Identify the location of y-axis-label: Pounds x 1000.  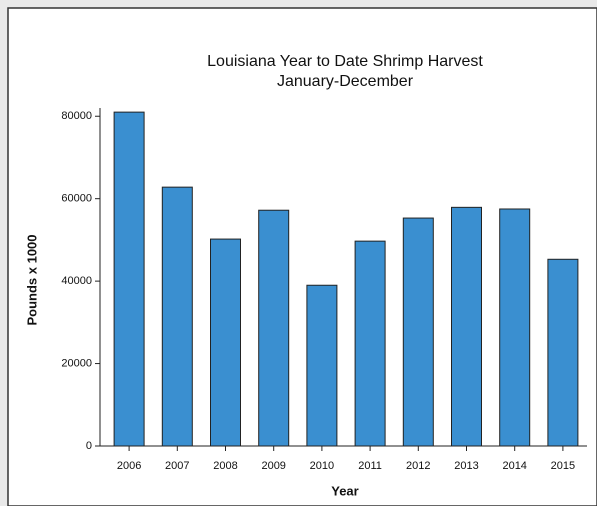
(31, 279).